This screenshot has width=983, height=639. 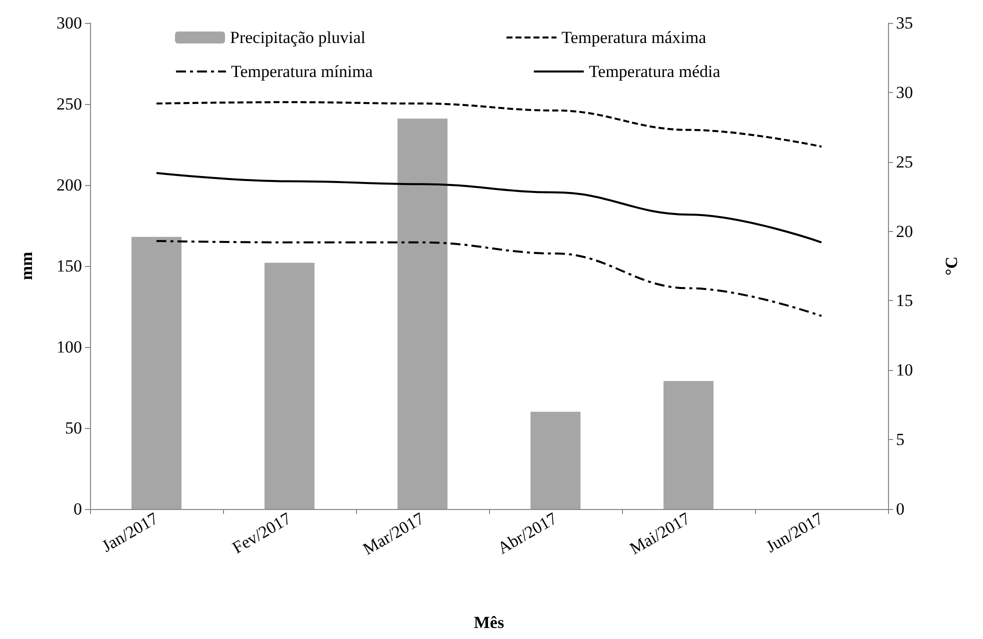 What do you see at coordinates (78, 509) in the screenshot?
I see `y-tick-label: 0` at bounding box center [78, 509].